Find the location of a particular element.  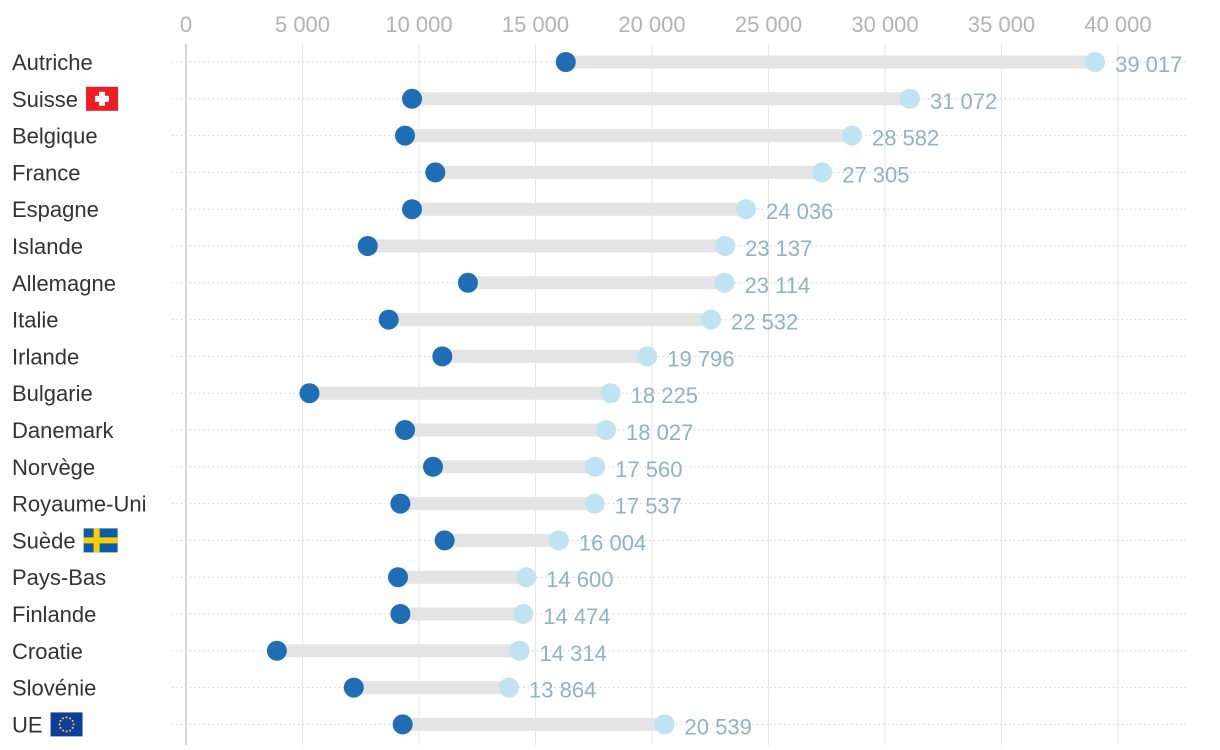

swedish-flag-icon is located at coordinates (100, 540).